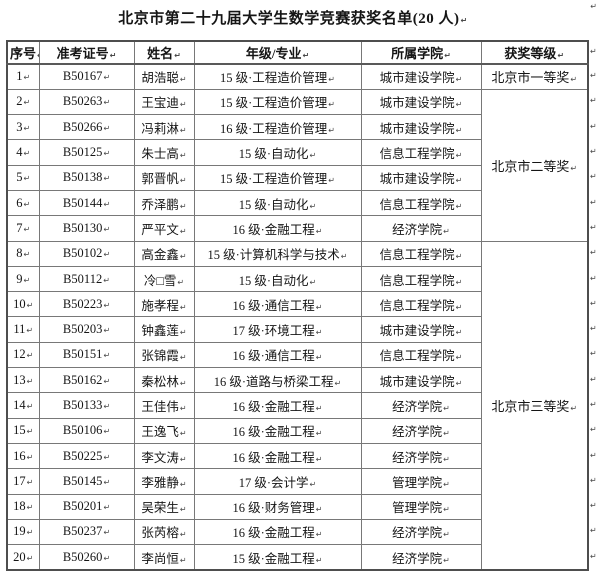 This screenshot has height=572, width=600. Describe the element at coordinates (160, 356) in the screenshot. I see `cell-name-text: 张锦霞` at that location.